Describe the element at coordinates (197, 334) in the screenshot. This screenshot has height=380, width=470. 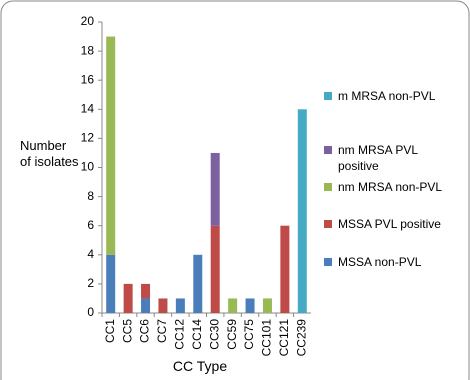
I see `x-tick-label: CC14` at that location.